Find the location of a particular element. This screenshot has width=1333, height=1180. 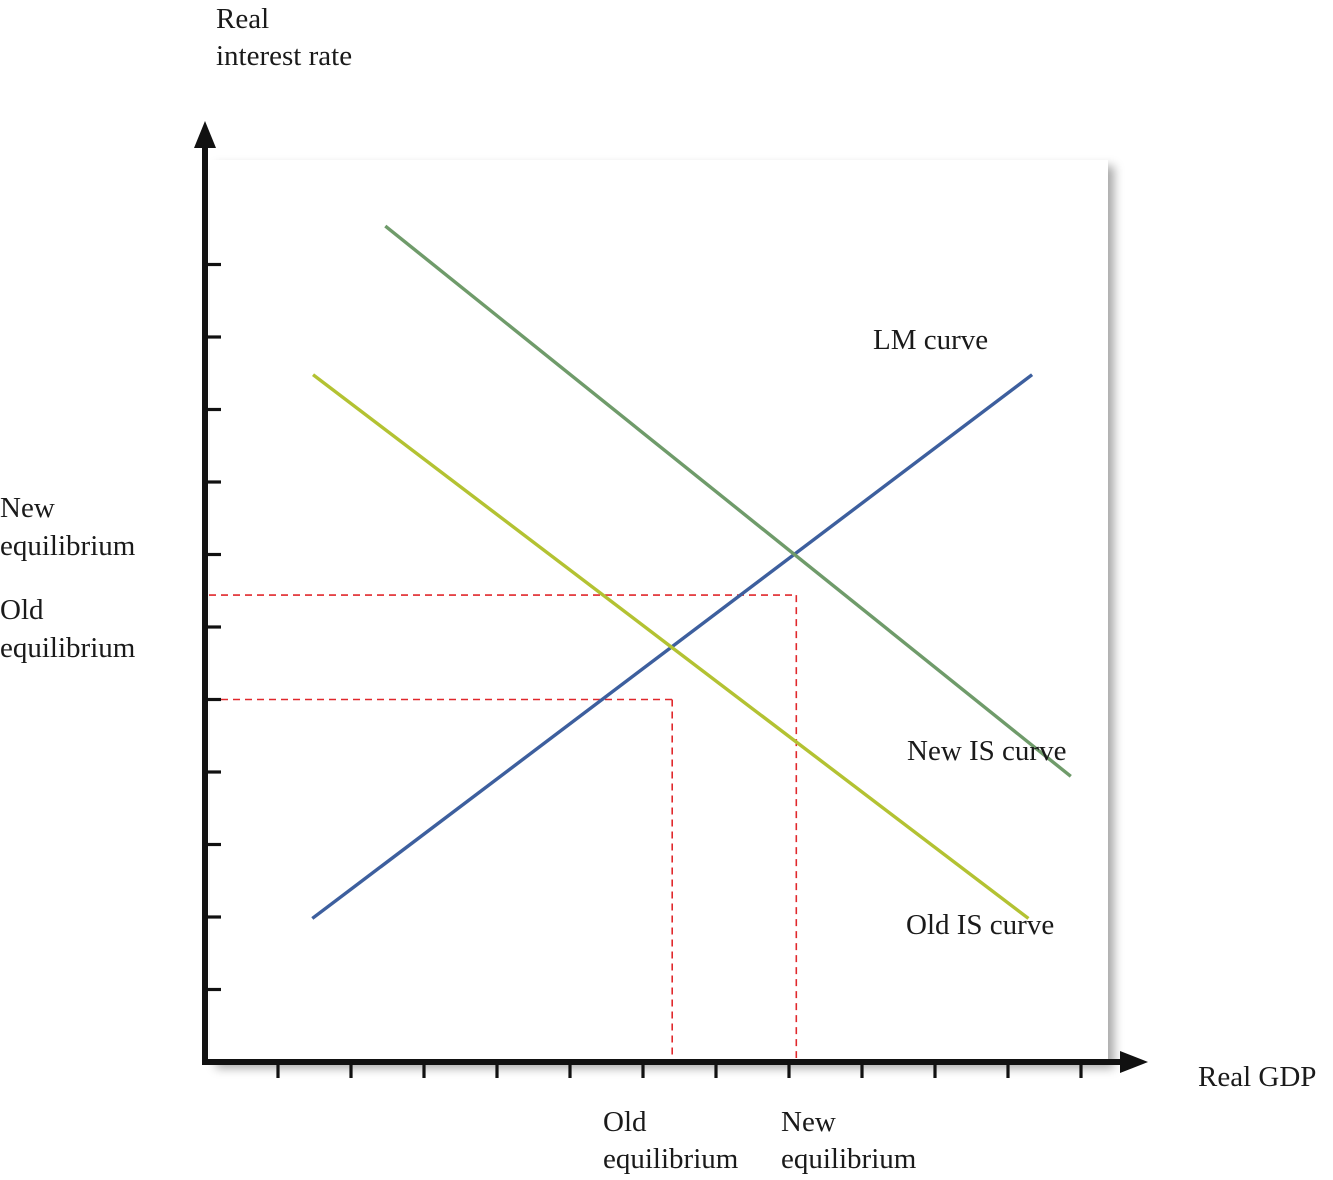

lm-curve-label: LM curve is located at coordinates (930, 340).